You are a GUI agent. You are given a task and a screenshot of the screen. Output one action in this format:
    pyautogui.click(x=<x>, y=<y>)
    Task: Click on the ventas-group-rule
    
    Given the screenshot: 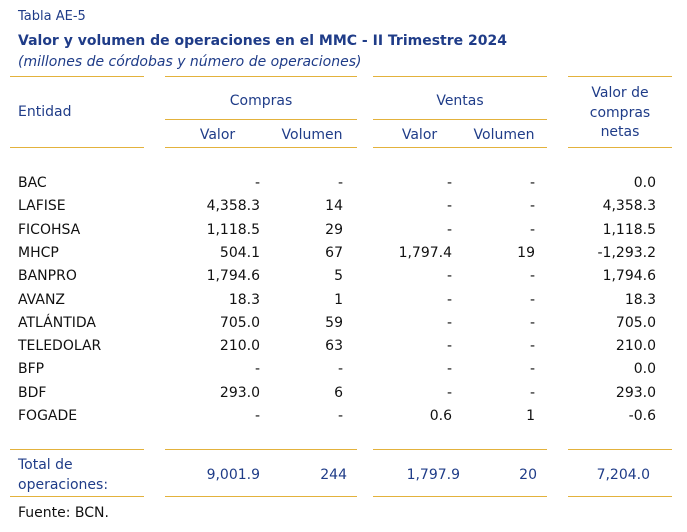 What is the action you would take?
    pyautogui.click(x=460, y=119)
    